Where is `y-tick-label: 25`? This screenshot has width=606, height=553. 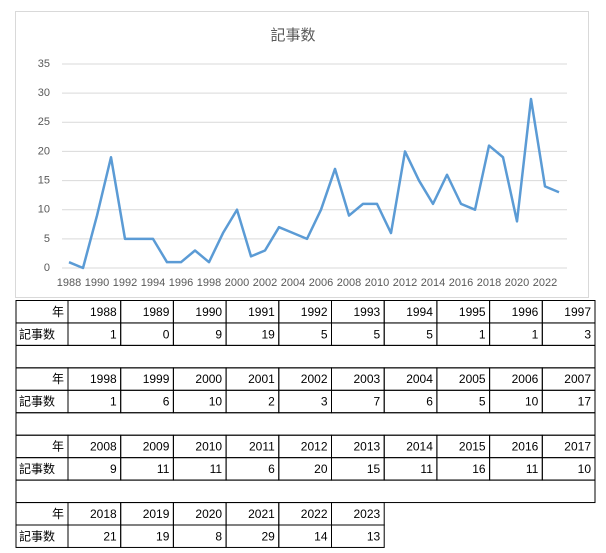 y-tick-label: 25 is located at coordinates (44, 122).